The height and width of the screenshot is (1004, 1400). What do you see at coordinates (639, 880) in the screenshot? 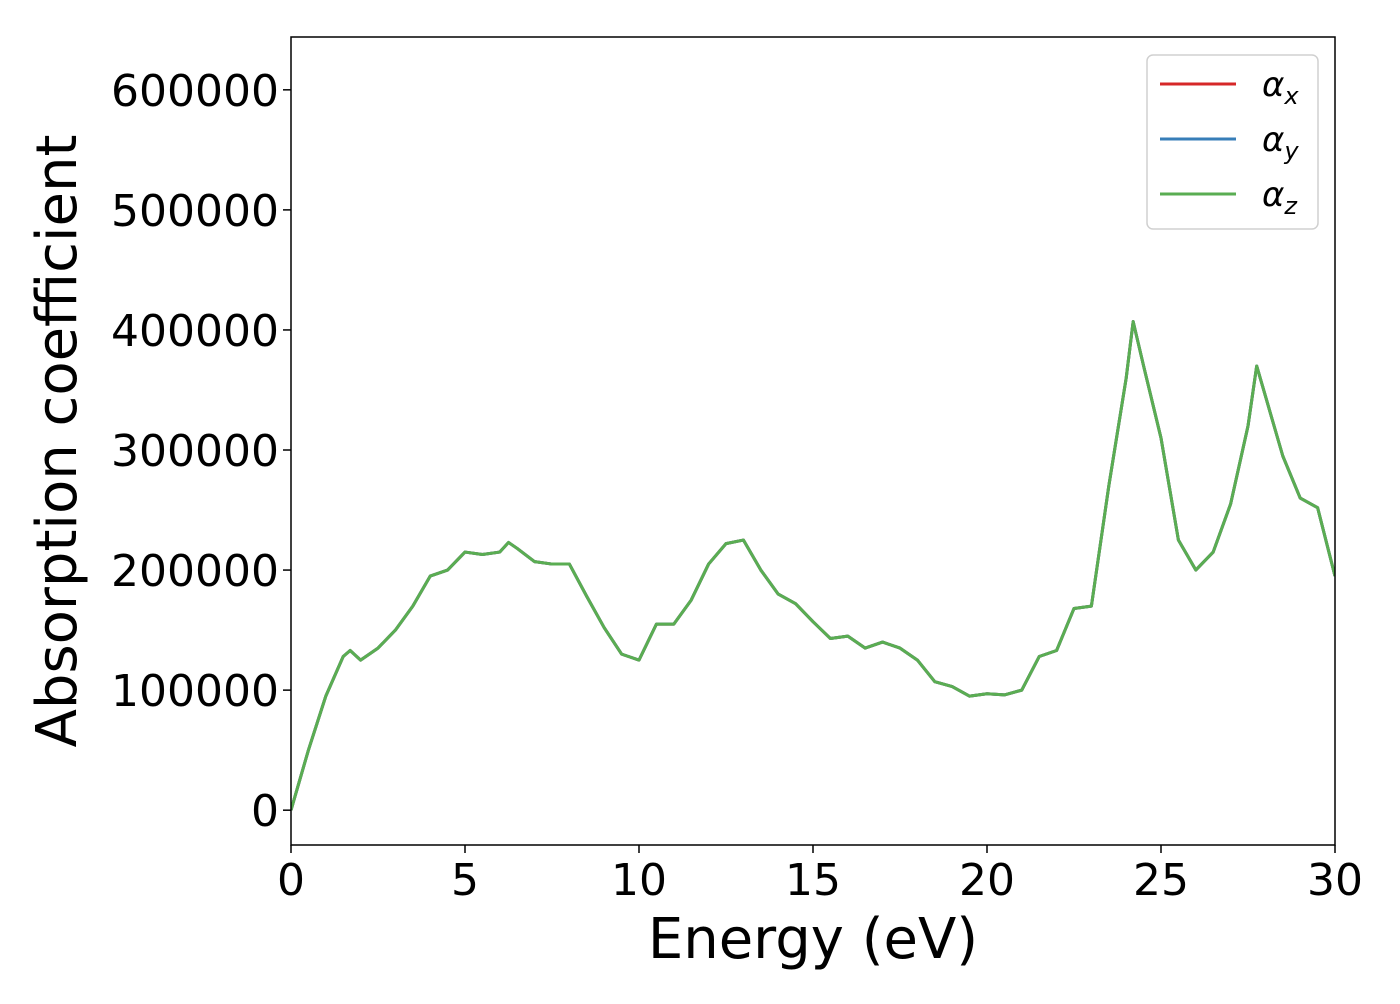
I see `x-tick-label: 10` at bounding box center [639, 880].